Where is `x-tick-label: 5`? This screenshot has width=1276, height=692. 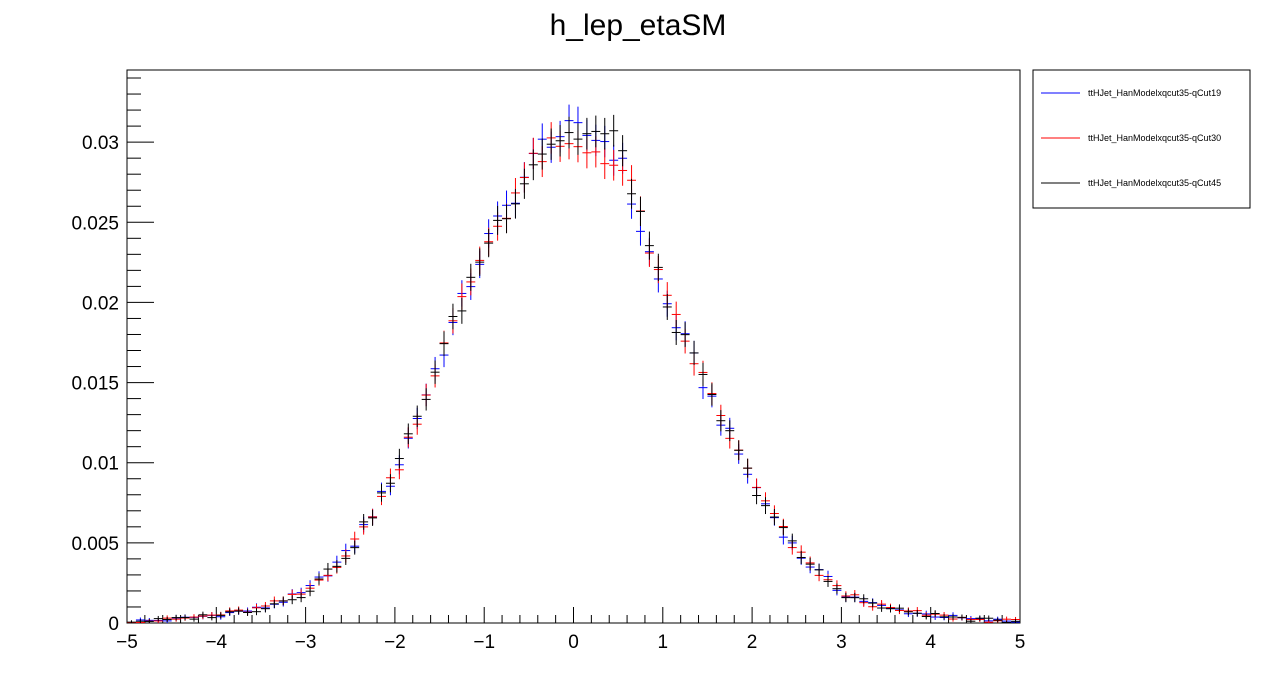 x-tick-label: 5 is located at coordinates (1020, 642).